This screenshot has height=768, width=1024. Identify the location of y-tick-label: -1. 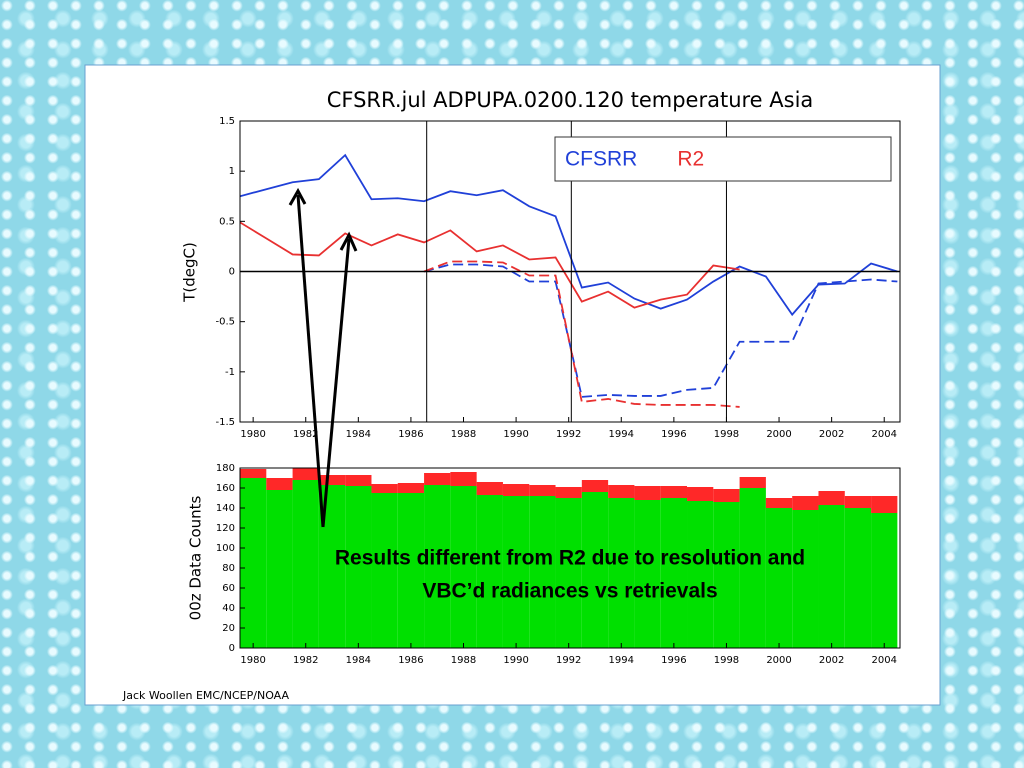
(230, 372).